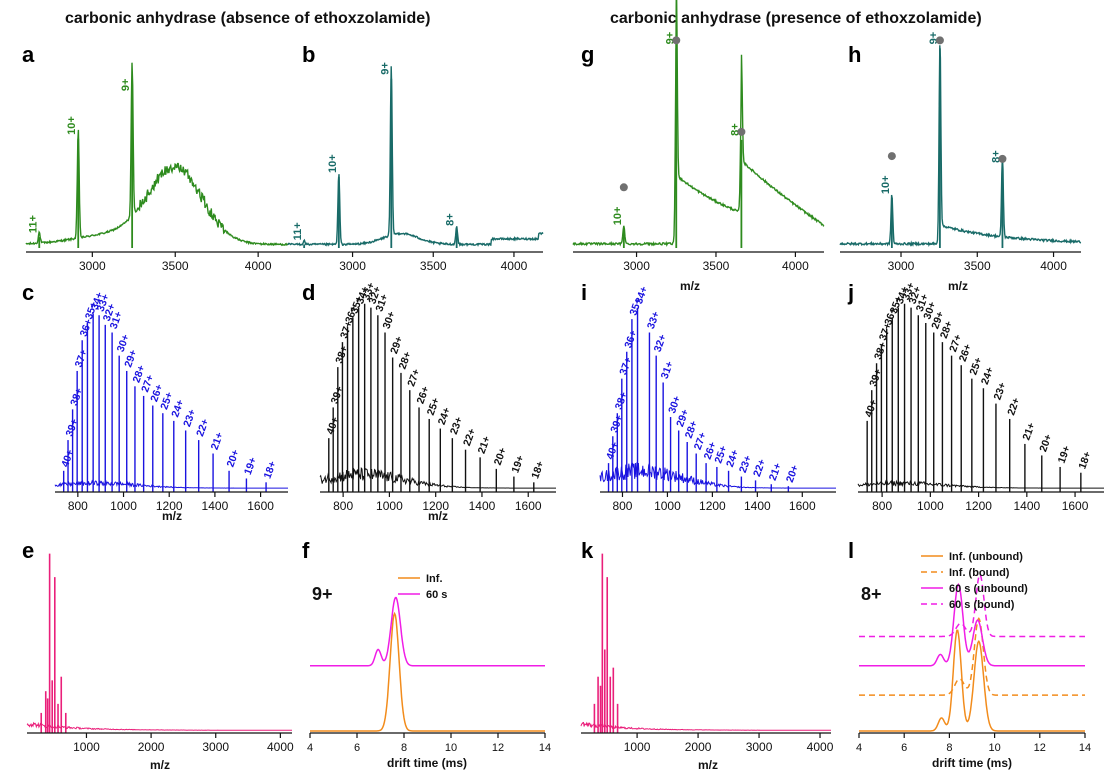 The image size is (1115, 772). I want to click on legend-entry: Inf., so click(434, 579).